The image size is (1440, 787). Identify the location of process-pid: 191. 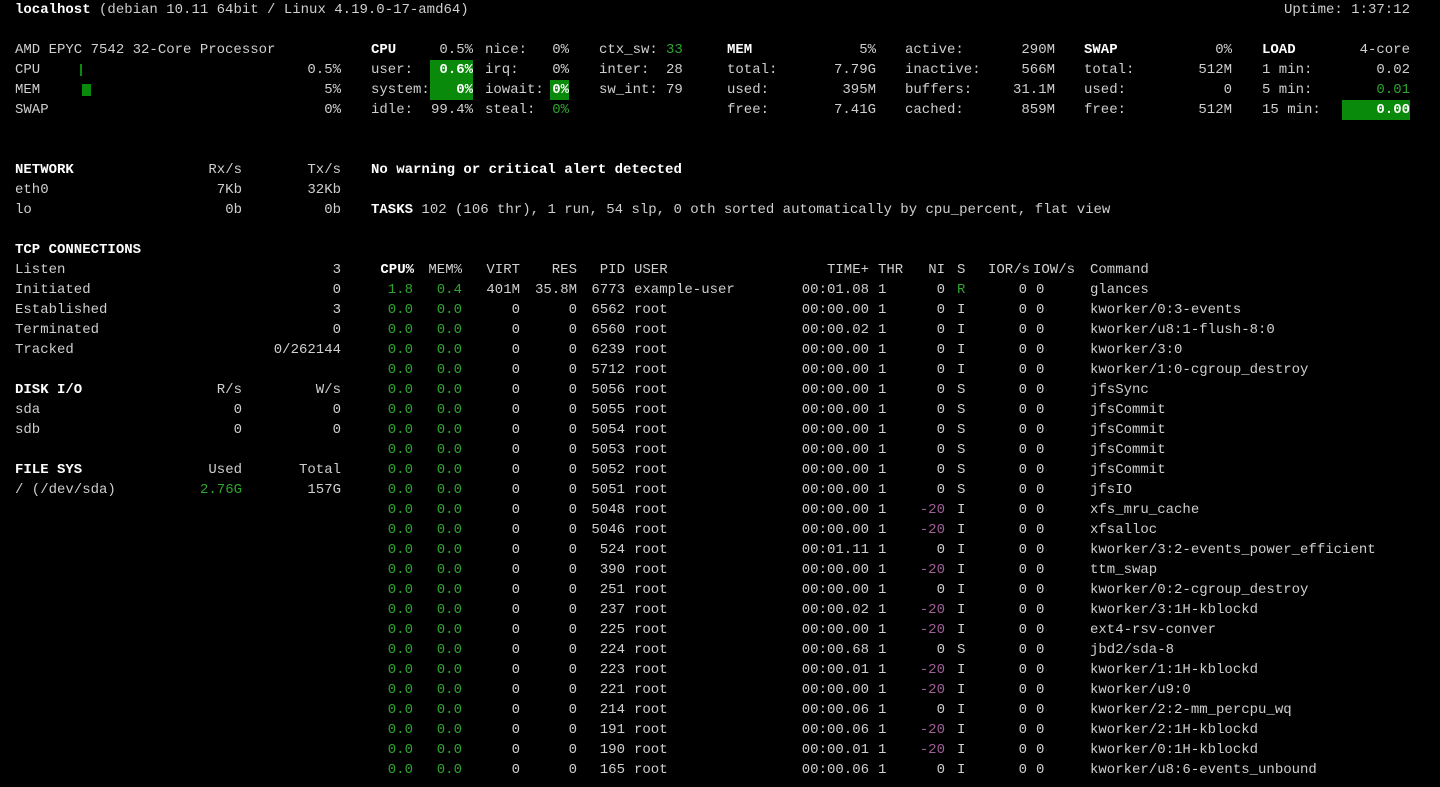
(612, 730).